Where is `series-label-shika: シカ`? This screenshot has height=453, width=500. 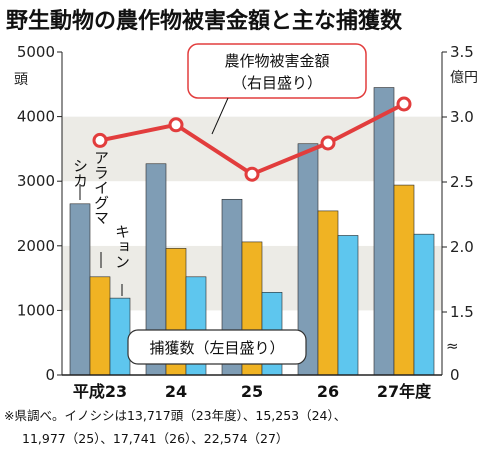 series-label-shika: シカ is located at coordinates (80, 173).